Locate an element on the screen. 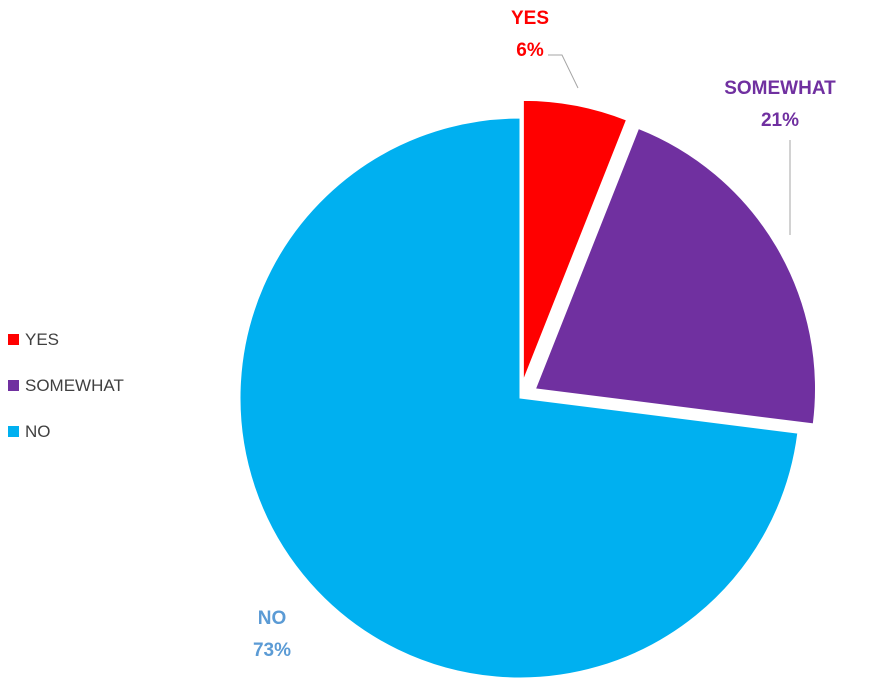  data-label-category-somewhat: SOMEWHAT is located at coordinates (780, 88).